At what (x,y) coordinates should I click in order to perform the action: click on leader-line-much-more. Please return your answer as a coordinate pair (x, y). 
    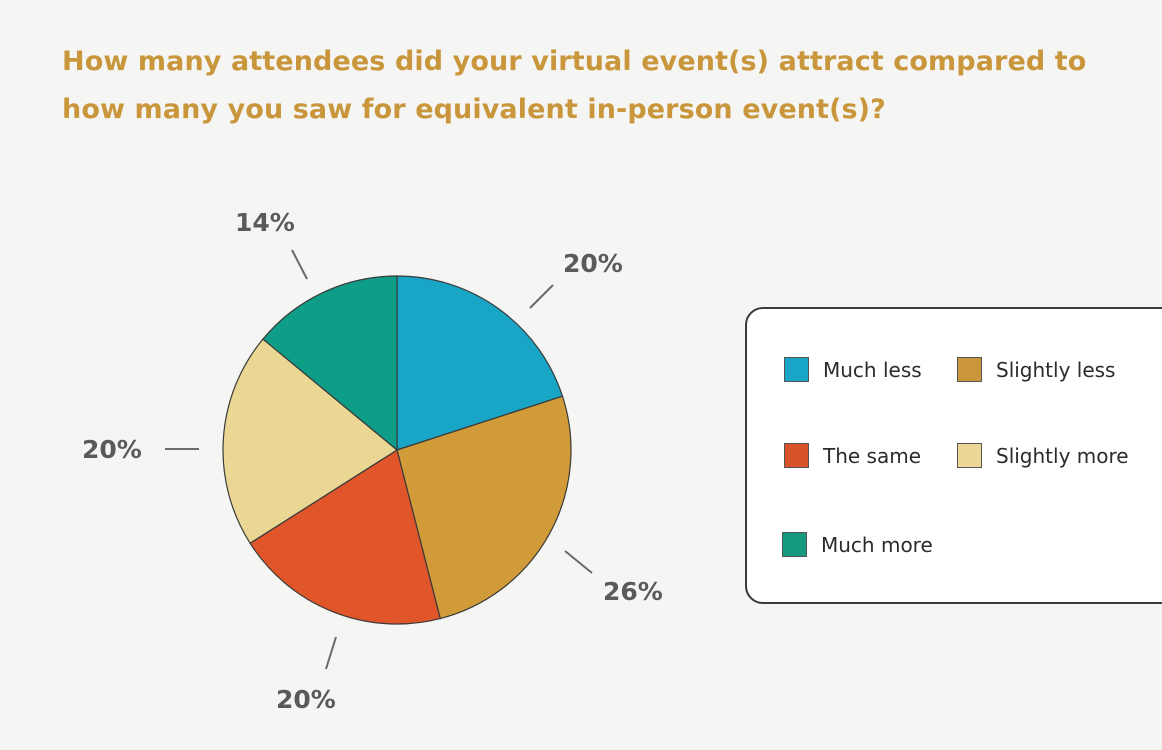
    Looking at the image, I should click on (299, 264).